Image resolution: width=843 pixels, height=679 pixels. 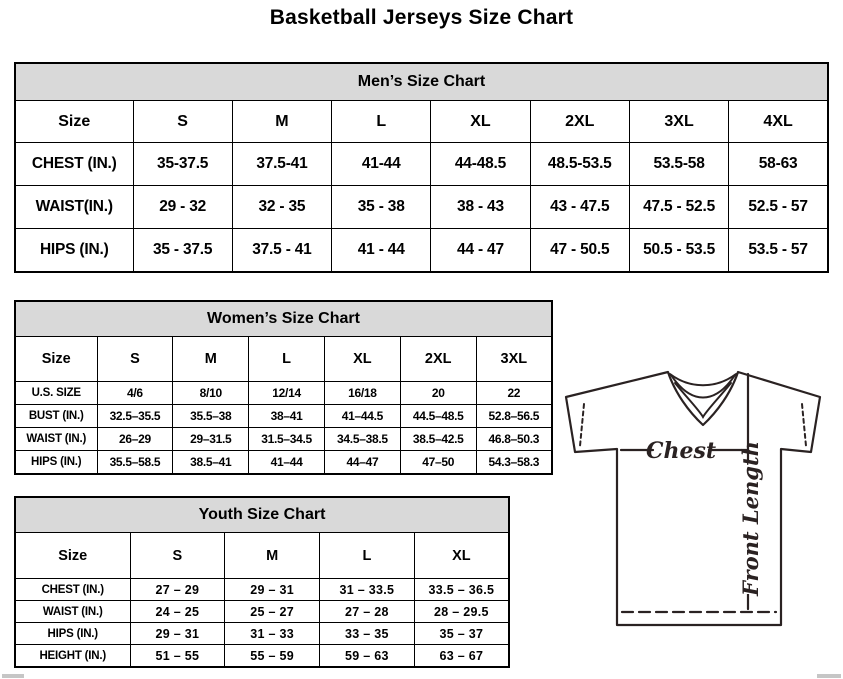 I want to click on cell: 33.5 – 36.5, so click(x=461, y=589).